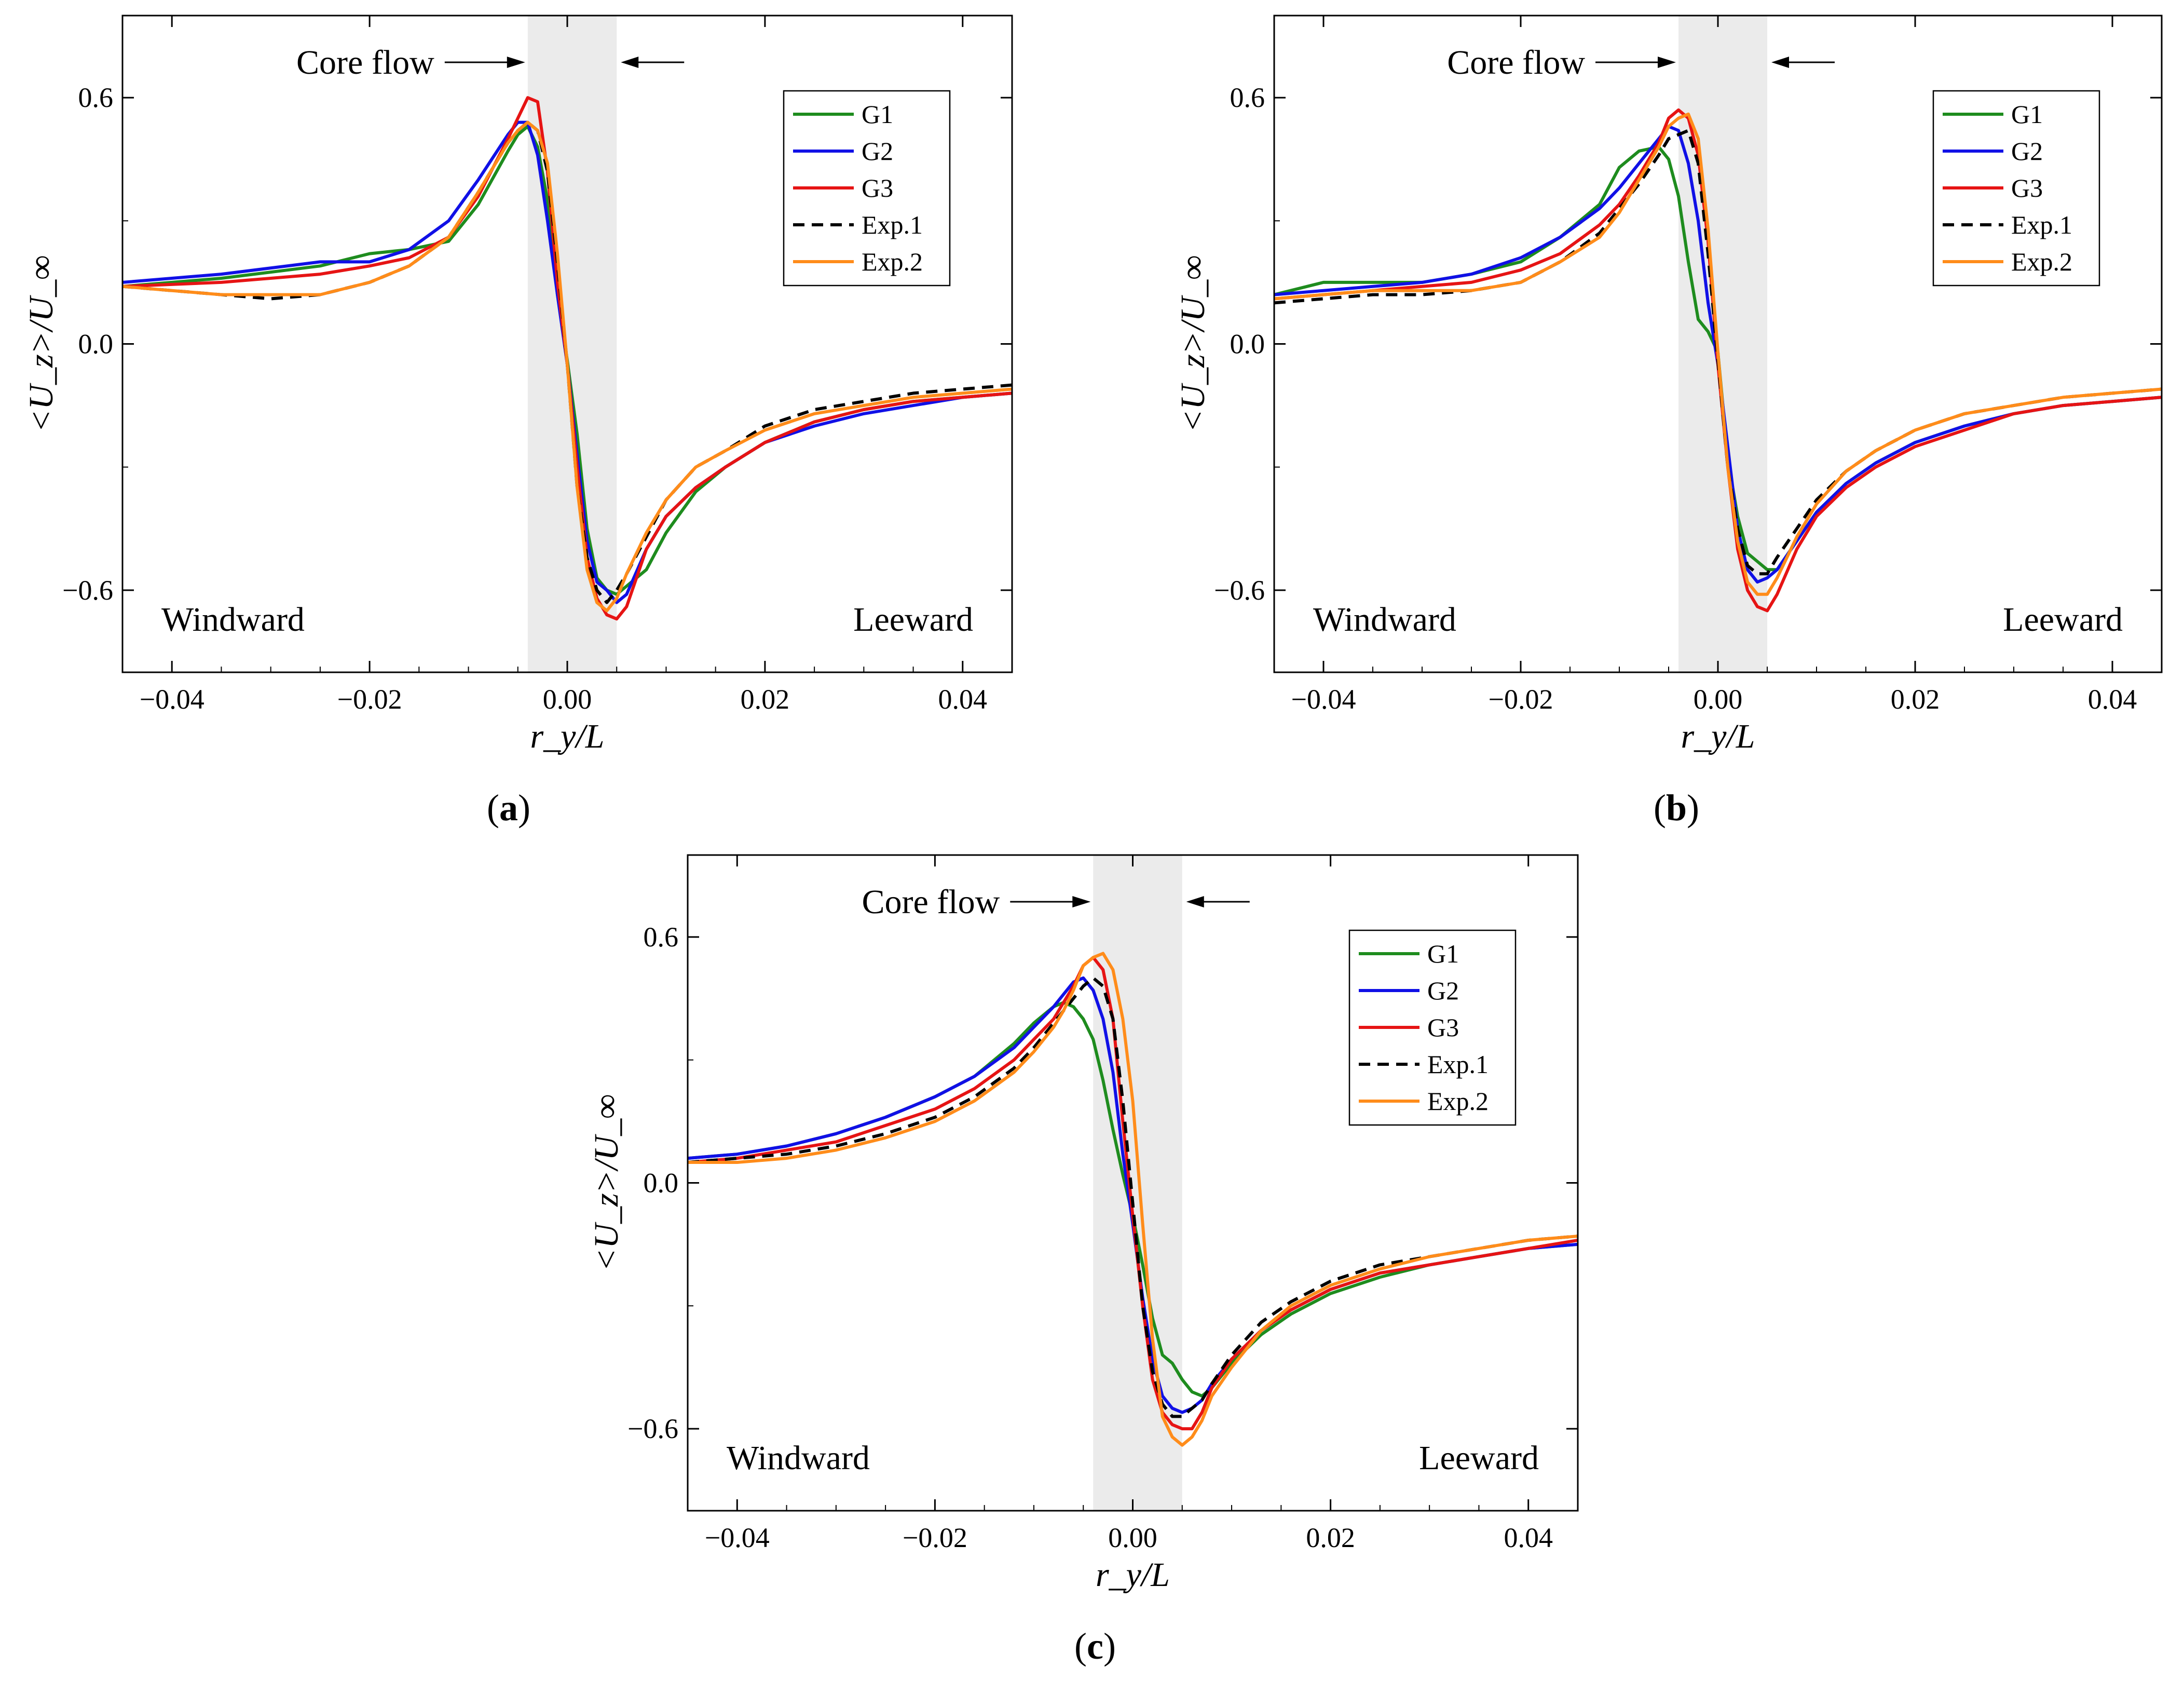  I want to click on panel-caption-letter: b, so click(1677, 808).